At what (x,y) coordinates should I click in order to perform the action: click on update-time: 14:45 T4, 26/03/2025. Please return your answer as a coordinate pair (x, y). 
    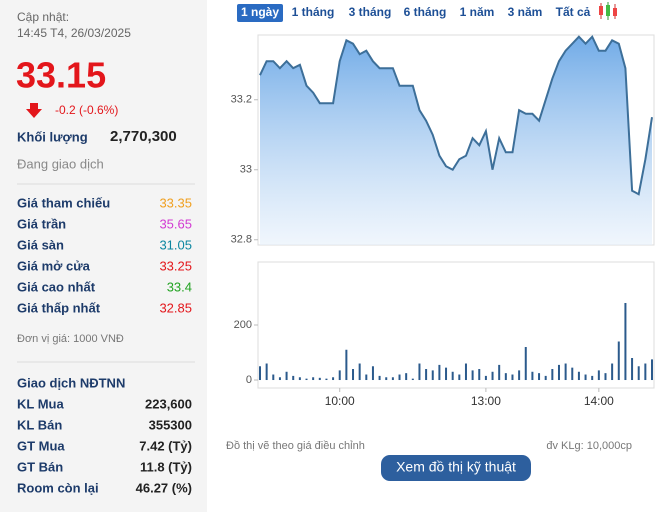
    Looking at the image, I should click on (74, 33).